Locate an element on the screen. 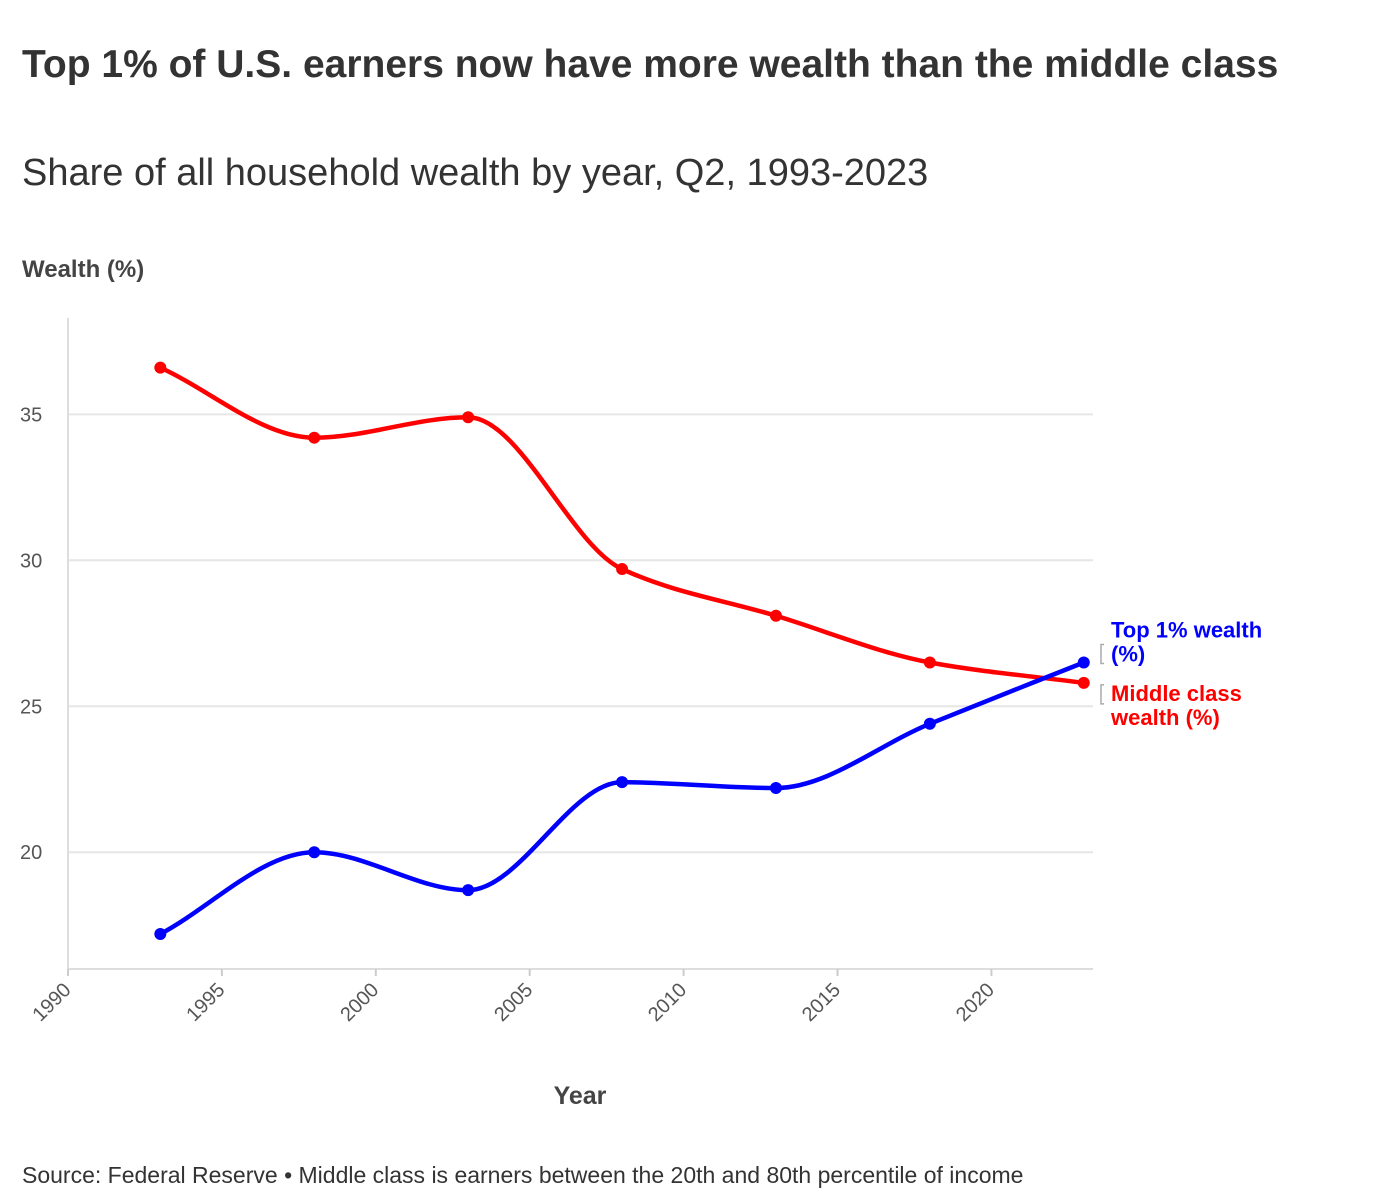 This screenshot has width=1374, height=1204. x-tick-label-2015: 2015 is located at coordinates (821, 1002).